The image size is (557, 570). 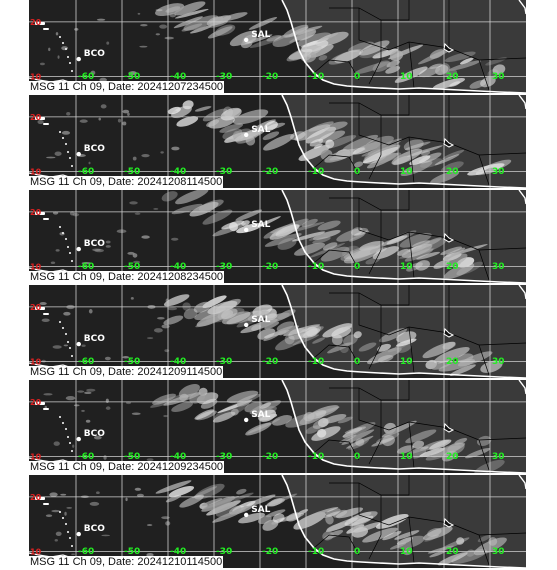 I want to click on longitude-label: -50, so click(x=132, y=552).